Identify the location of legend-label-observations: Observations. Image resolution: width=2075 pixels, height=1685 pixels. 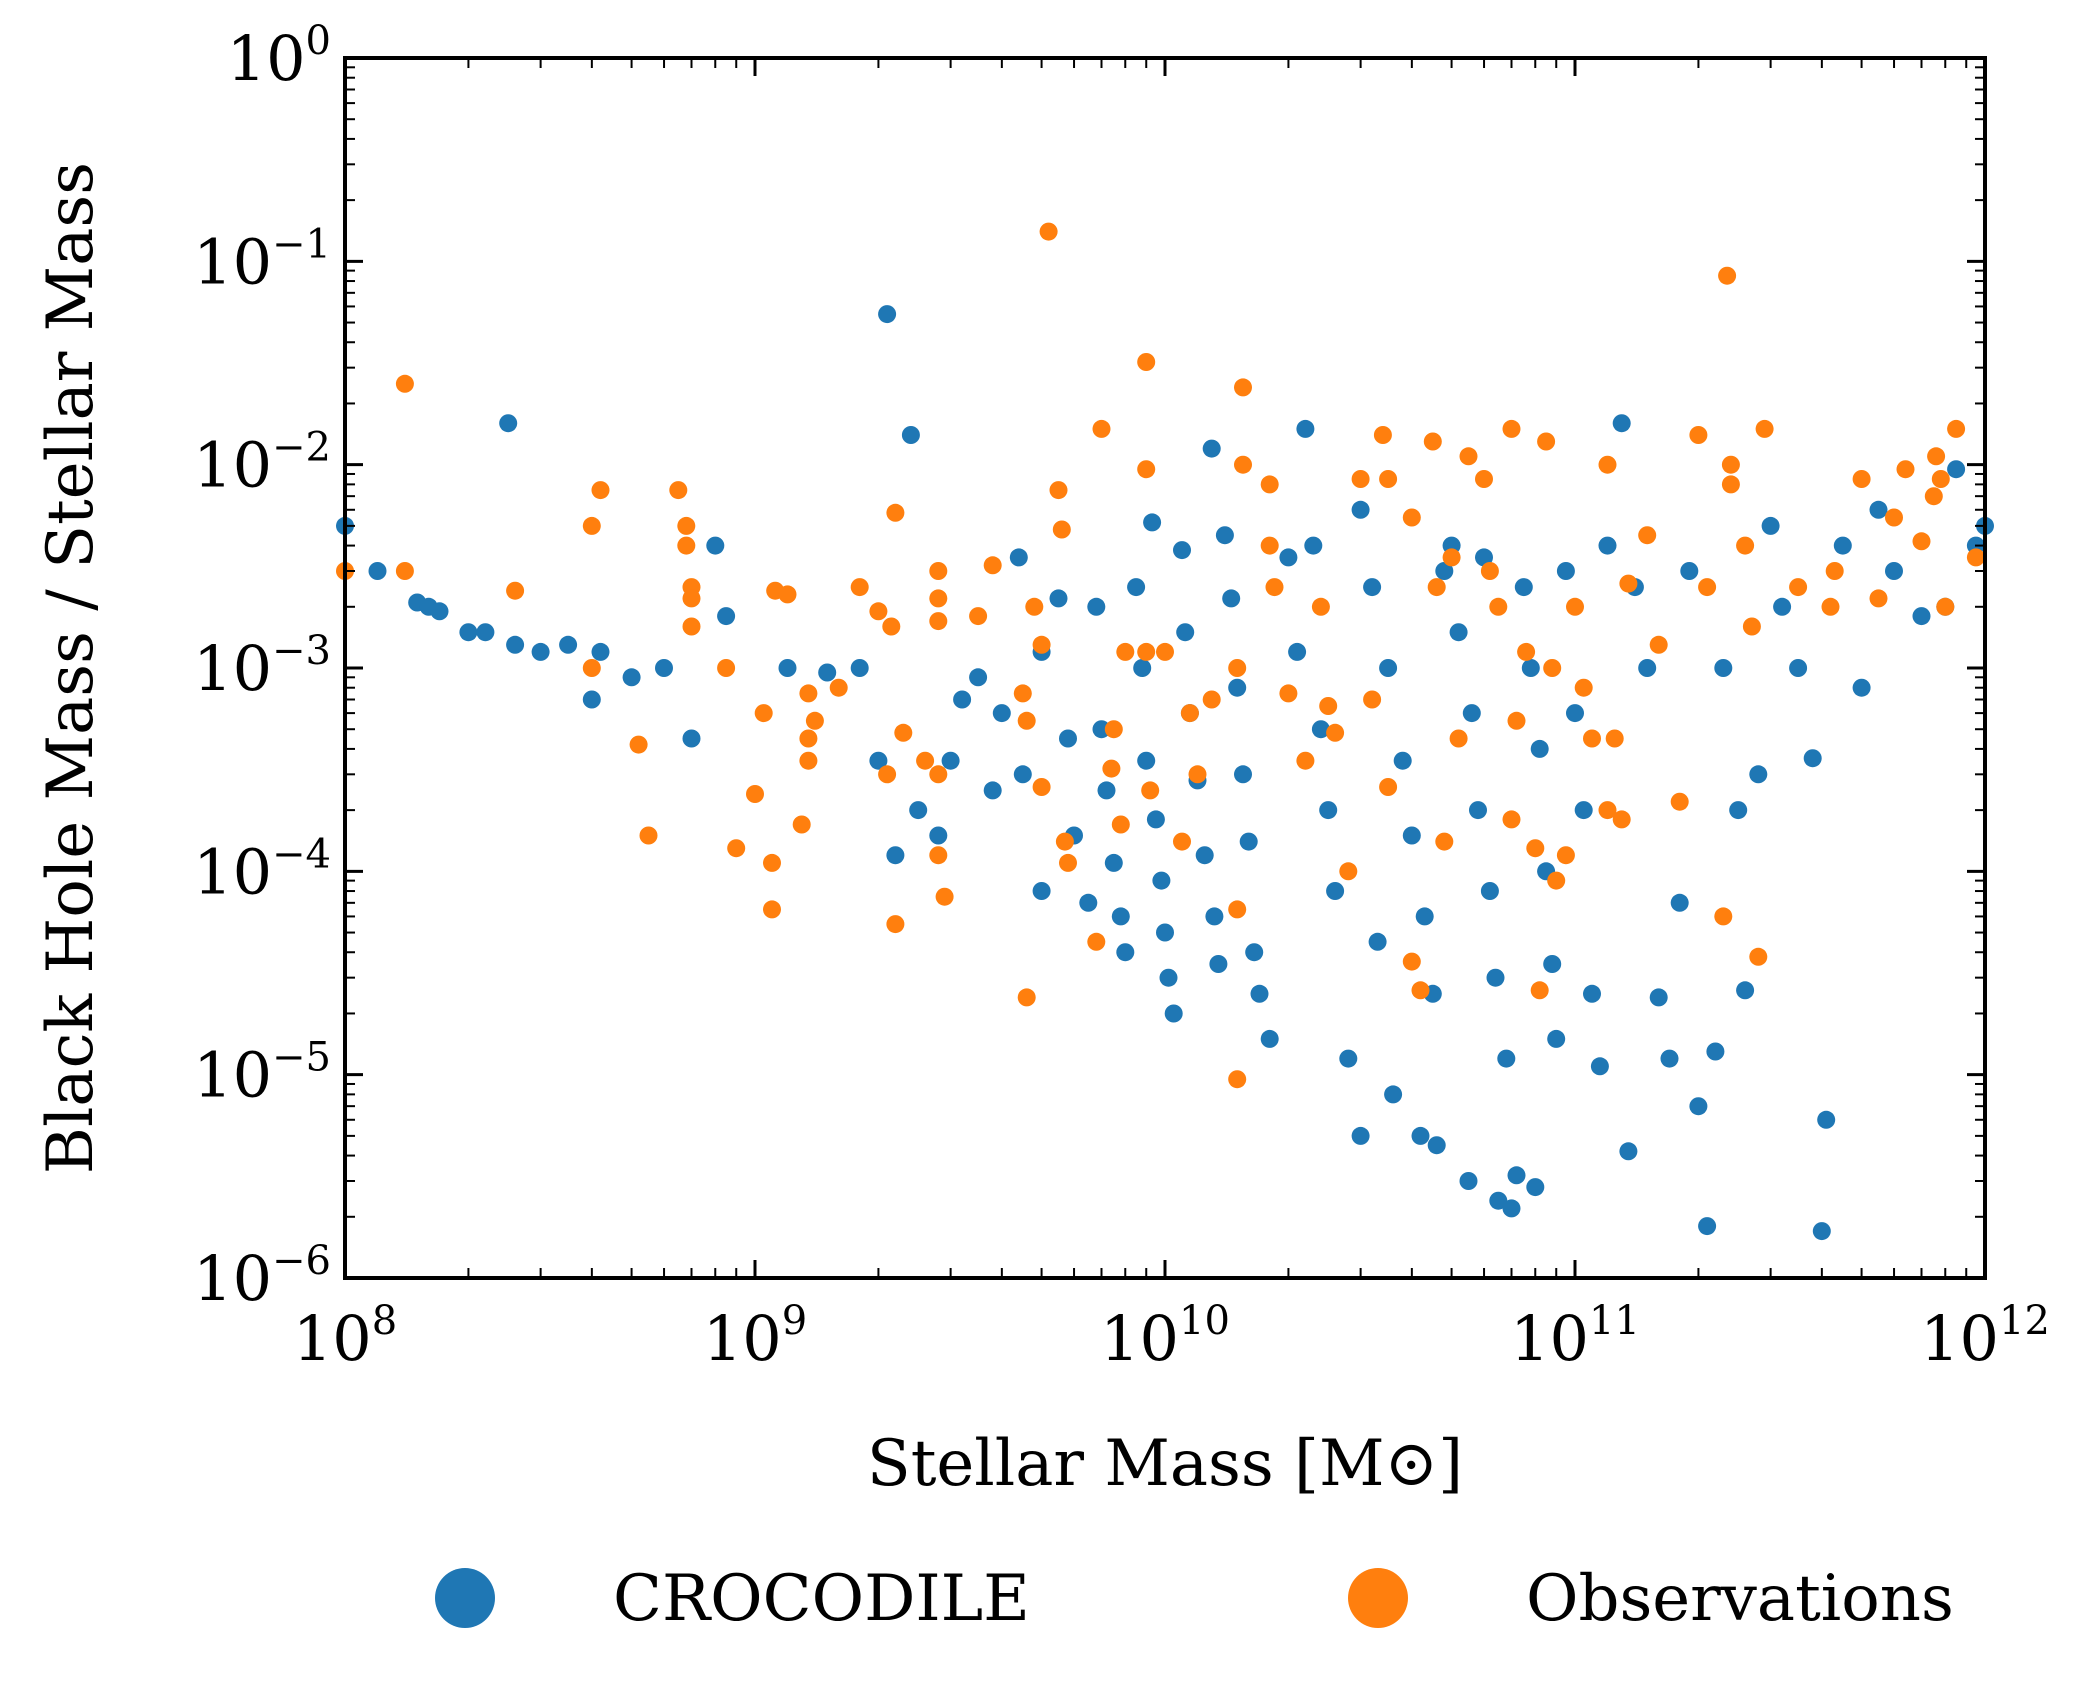
(1740, 1599).